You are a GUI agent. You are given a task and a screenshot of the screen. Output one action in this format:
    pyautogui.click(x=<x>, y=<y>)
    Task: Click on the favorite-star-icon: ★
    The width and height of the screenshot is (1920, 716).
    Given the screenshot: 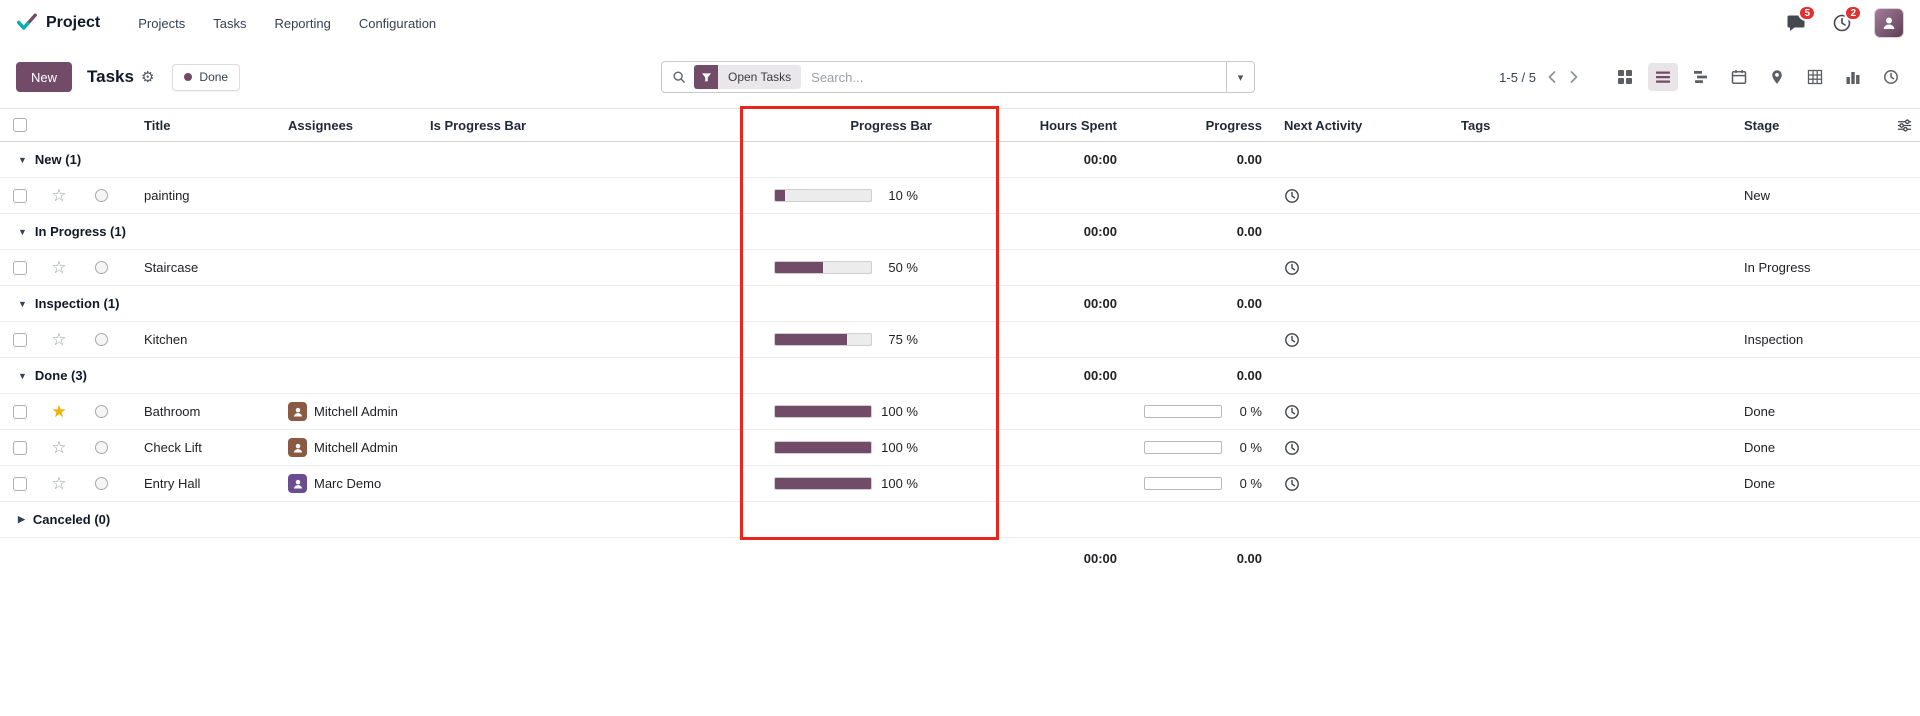 What is the action you would take?
    pyautogui.click(x=59, y=411)
    